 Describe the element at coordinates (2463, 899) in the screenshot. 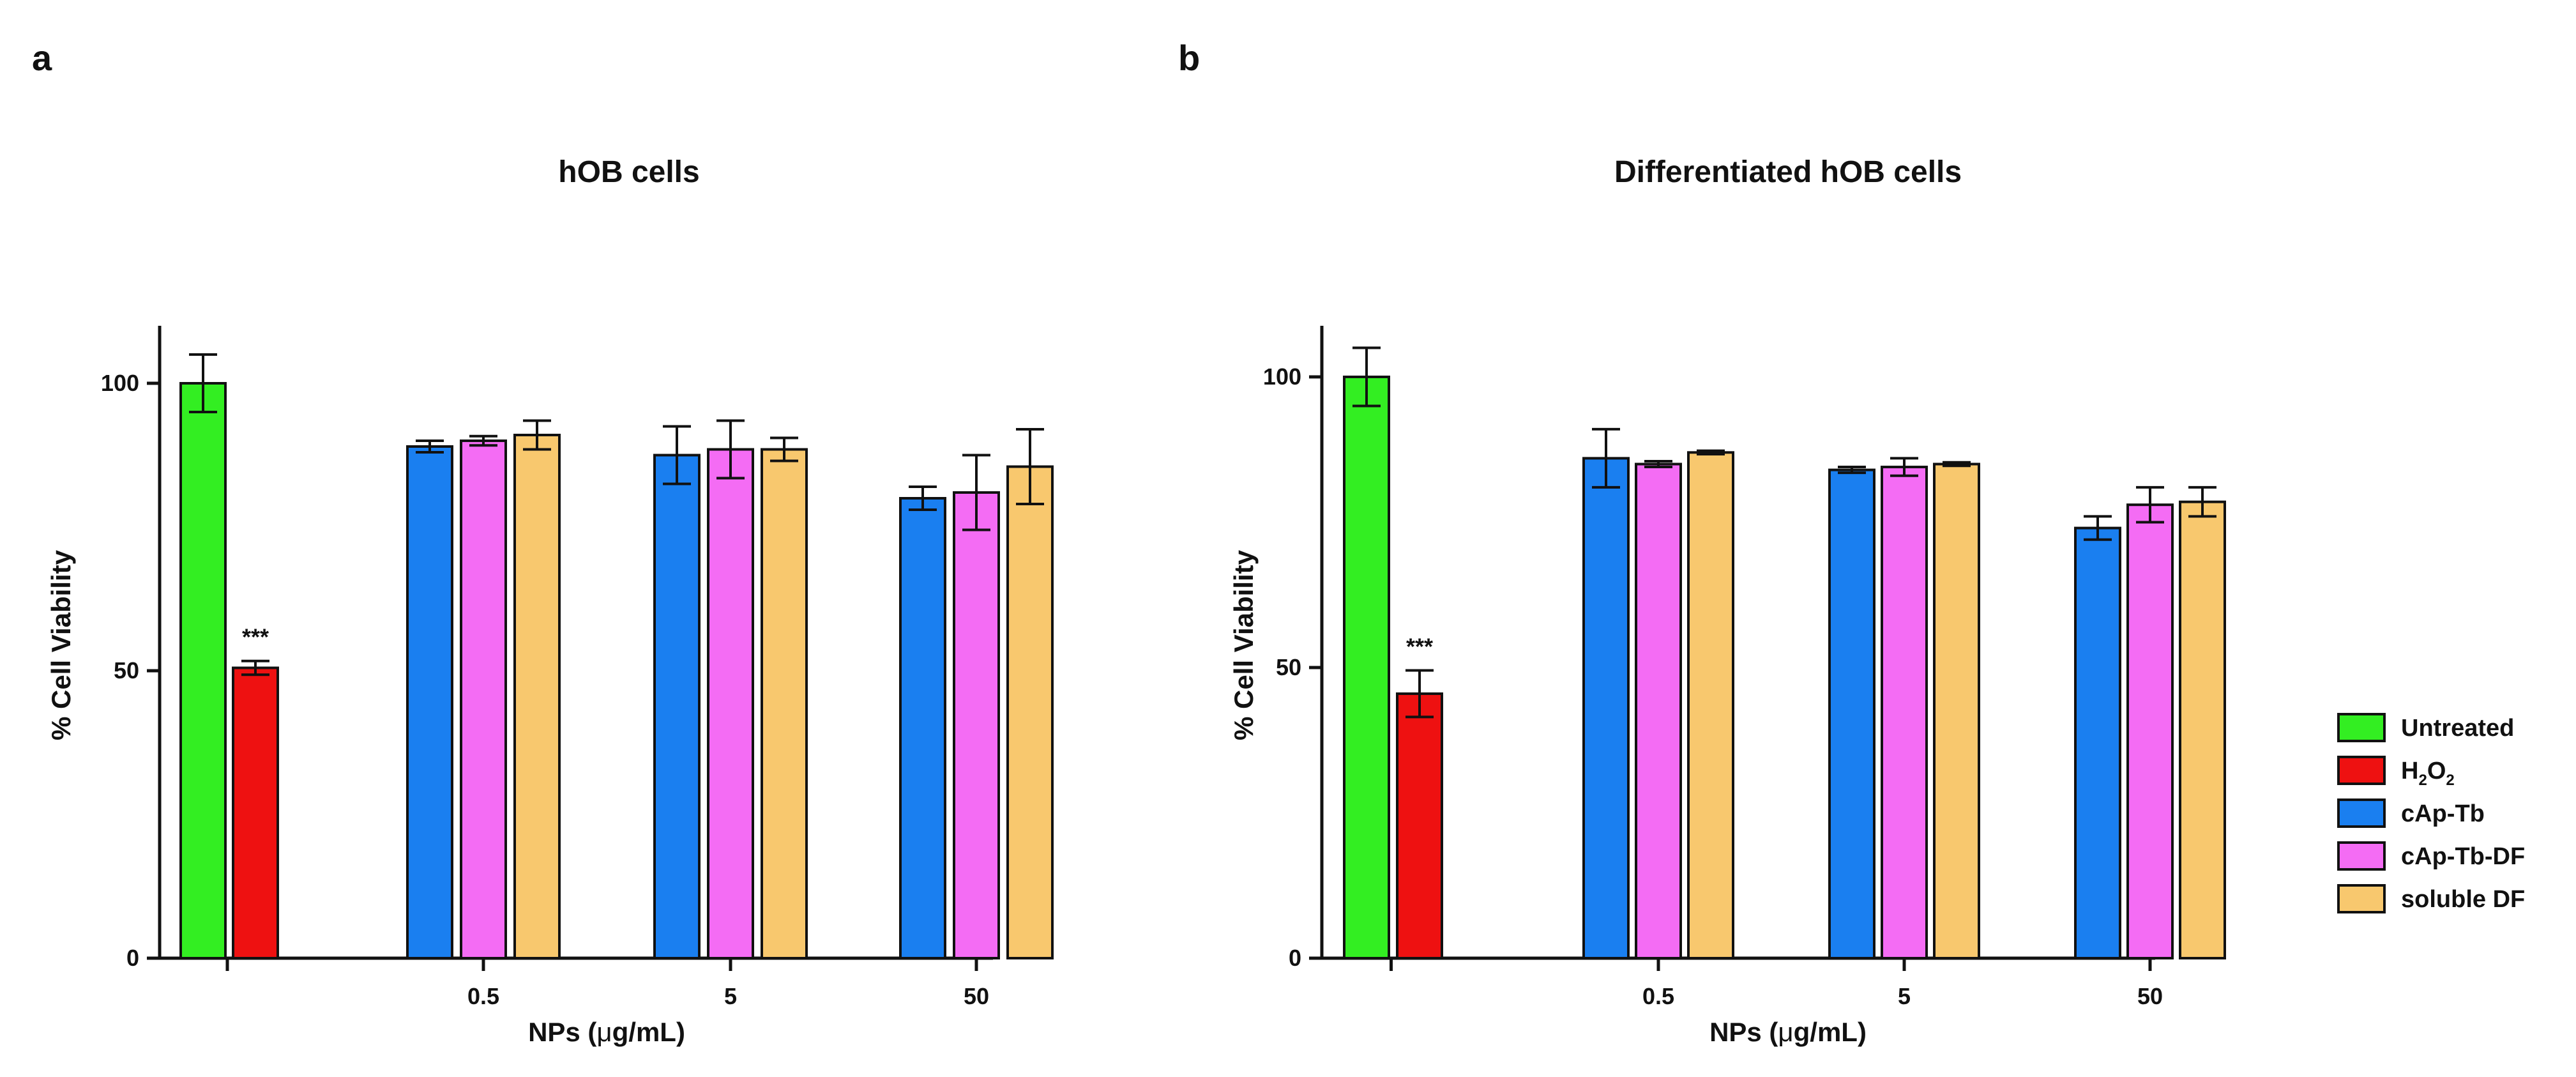

I see `legend-label: soluble DF` at that location.